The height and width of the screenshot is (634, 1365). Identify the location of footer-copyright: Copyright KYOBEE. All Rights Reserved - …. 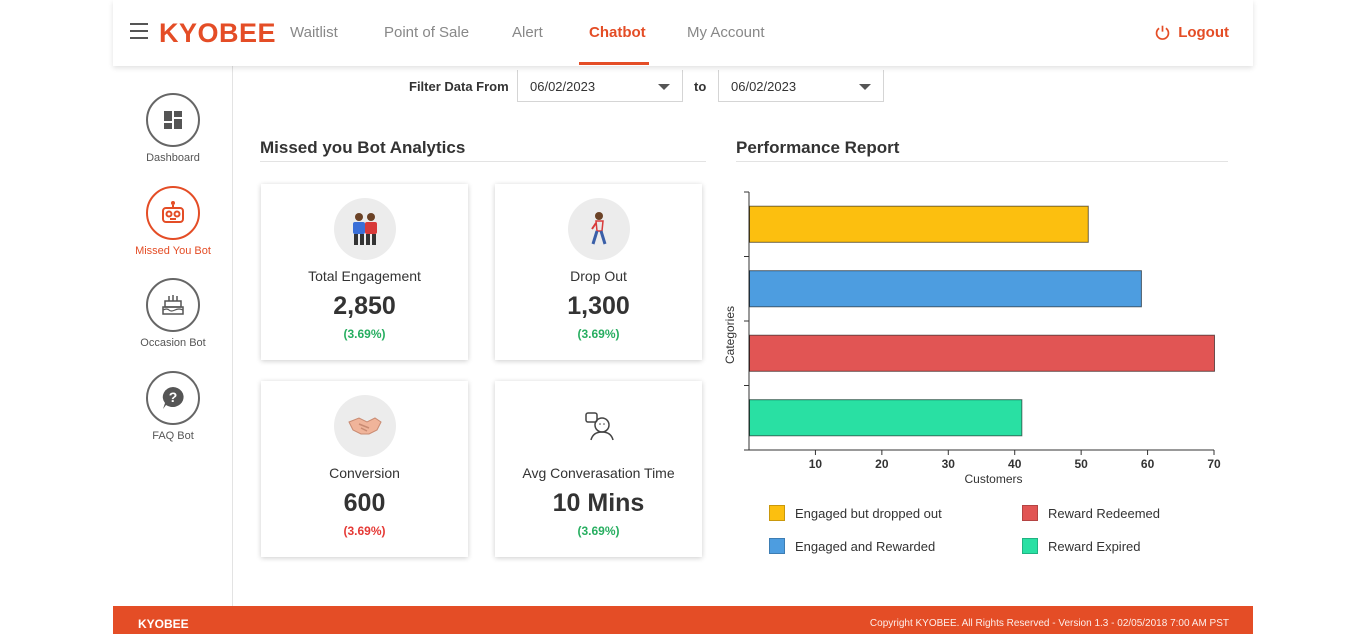
(1049, 623).